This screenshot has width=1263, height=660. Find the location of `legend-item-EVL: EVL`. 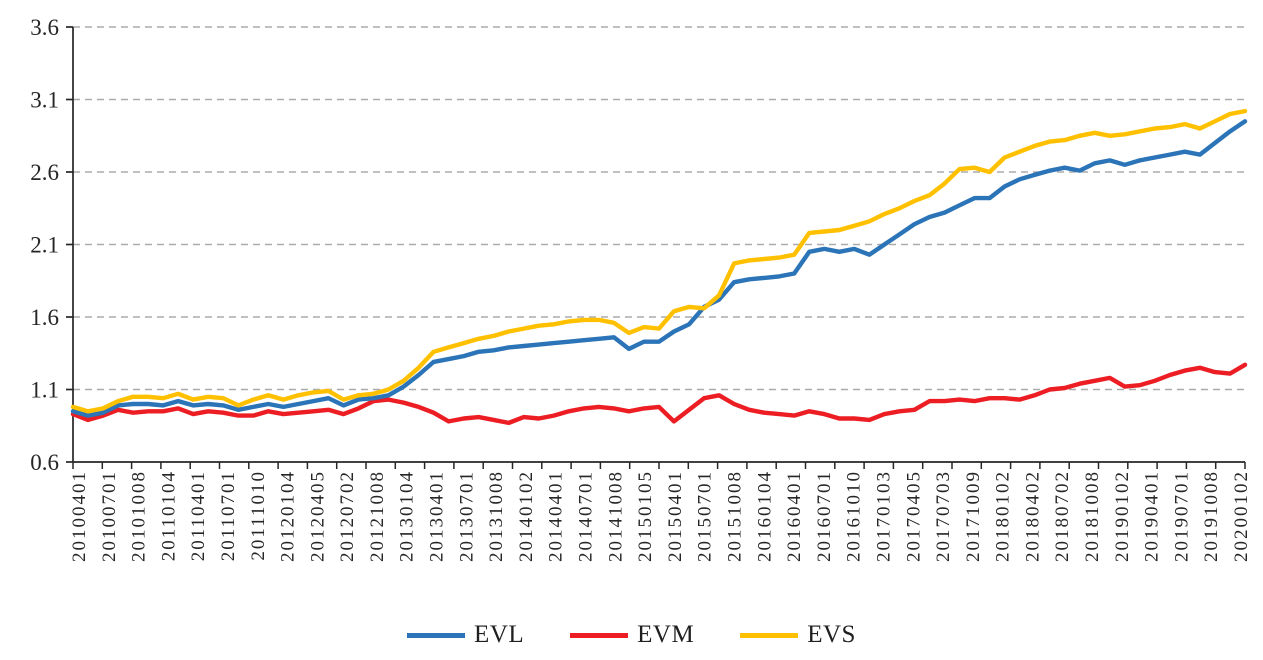

legend-item-EVL: EVL is located at coordinates (465, 635).